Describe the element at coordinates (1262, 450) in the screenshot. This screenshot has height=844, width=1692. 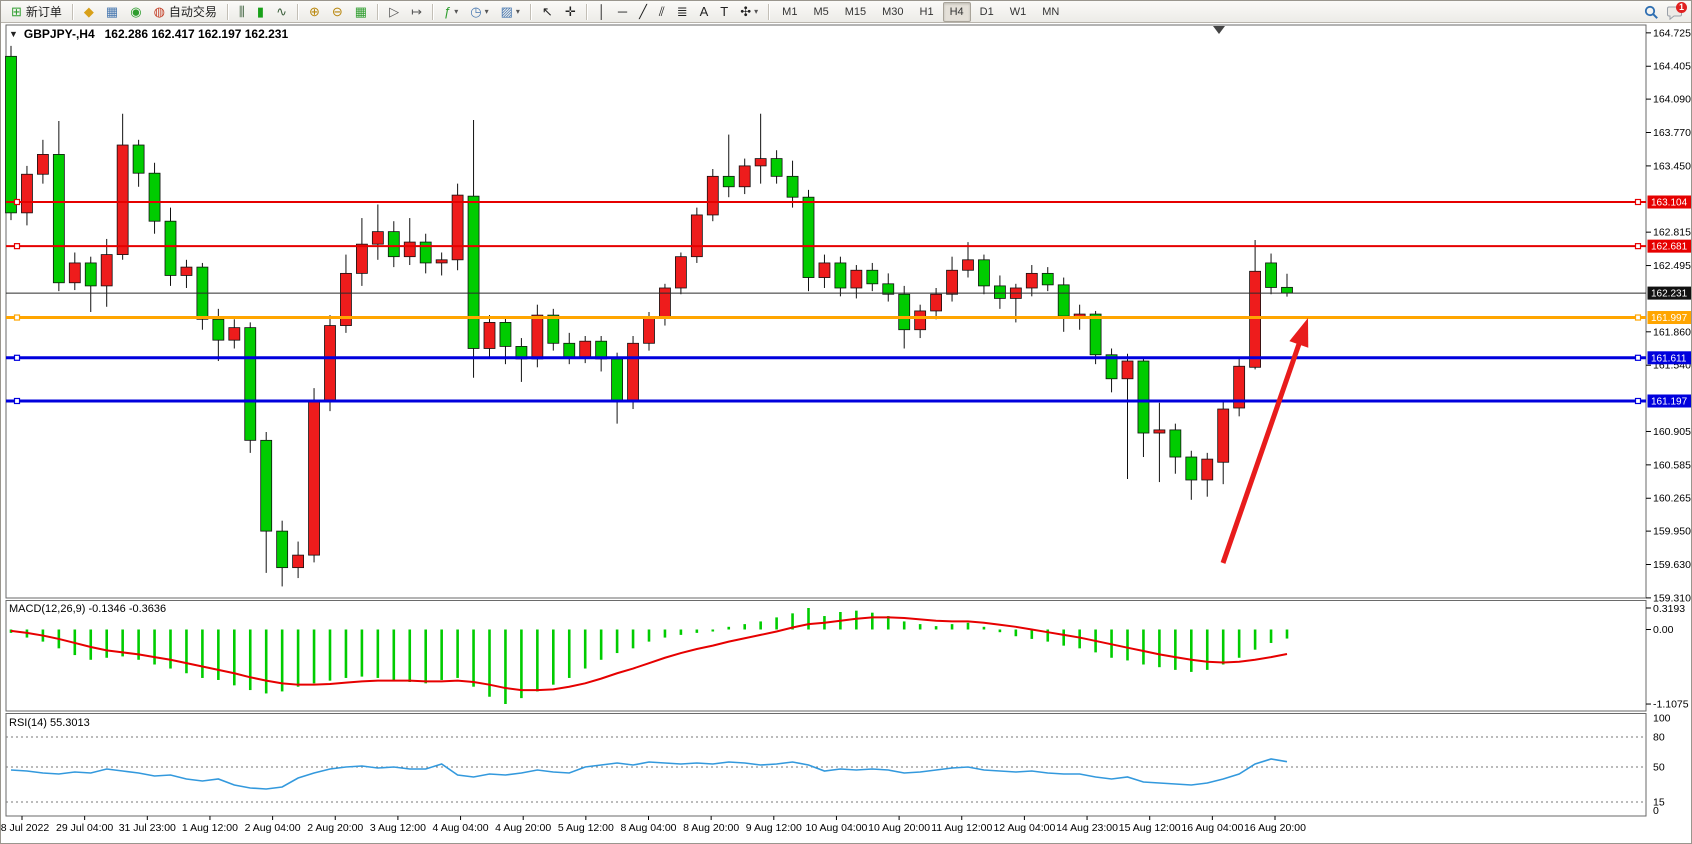
I see `trend-arrow-shaft` at that location.